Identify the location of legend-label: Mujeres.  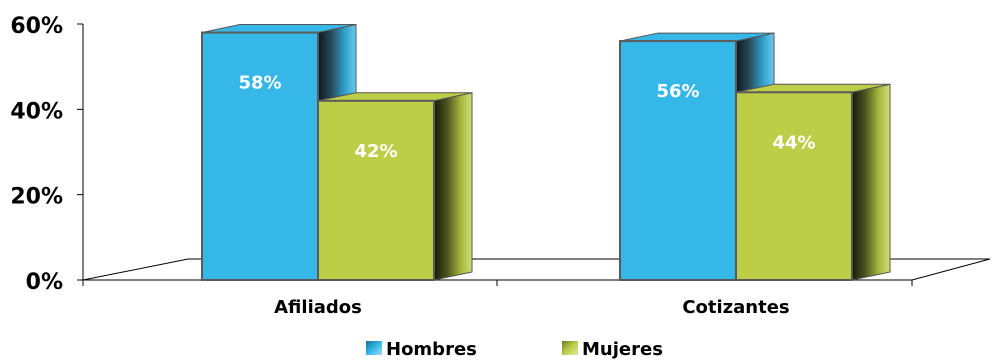
(622, 349).